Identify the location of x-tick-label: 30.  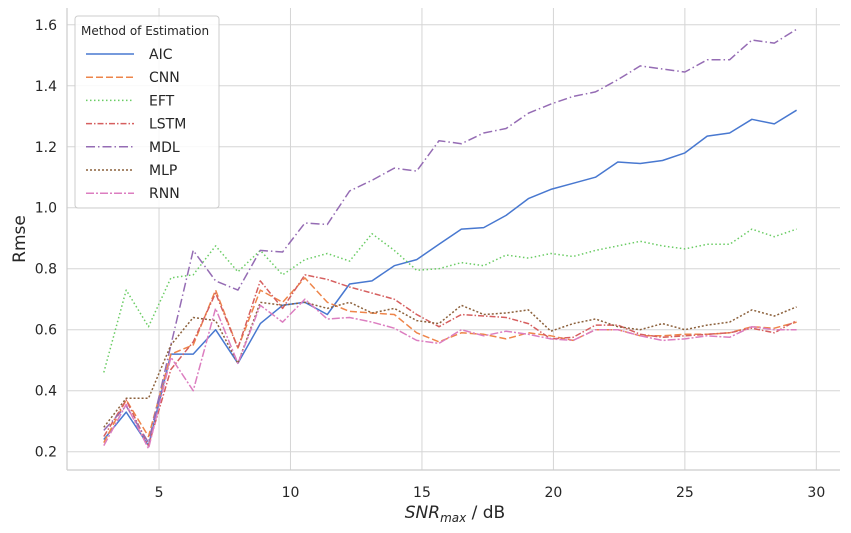
(816, 493).